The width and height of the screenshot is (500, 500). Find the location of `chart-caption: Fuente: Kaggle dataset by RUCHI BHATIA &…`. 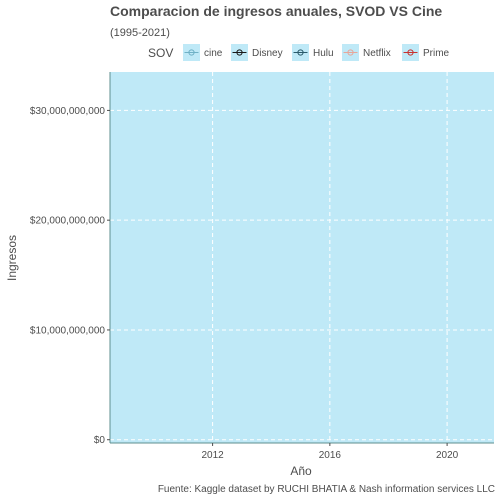

chart-caption: Fuente: Kaggle dataset by RUCHI BHATIA &… is located at coordinates (326, 489).